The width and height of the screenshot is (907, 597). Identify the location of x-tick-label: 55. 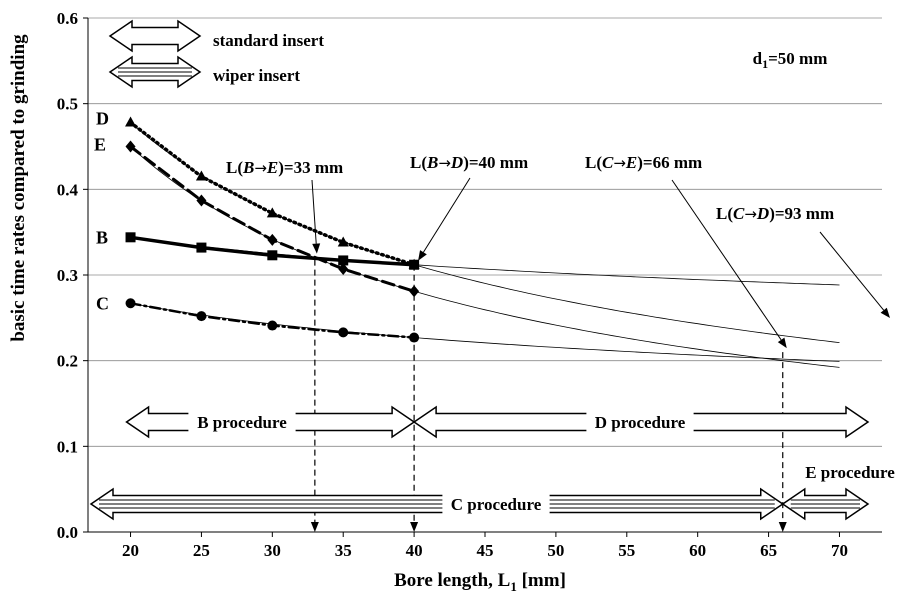
(626, 550).